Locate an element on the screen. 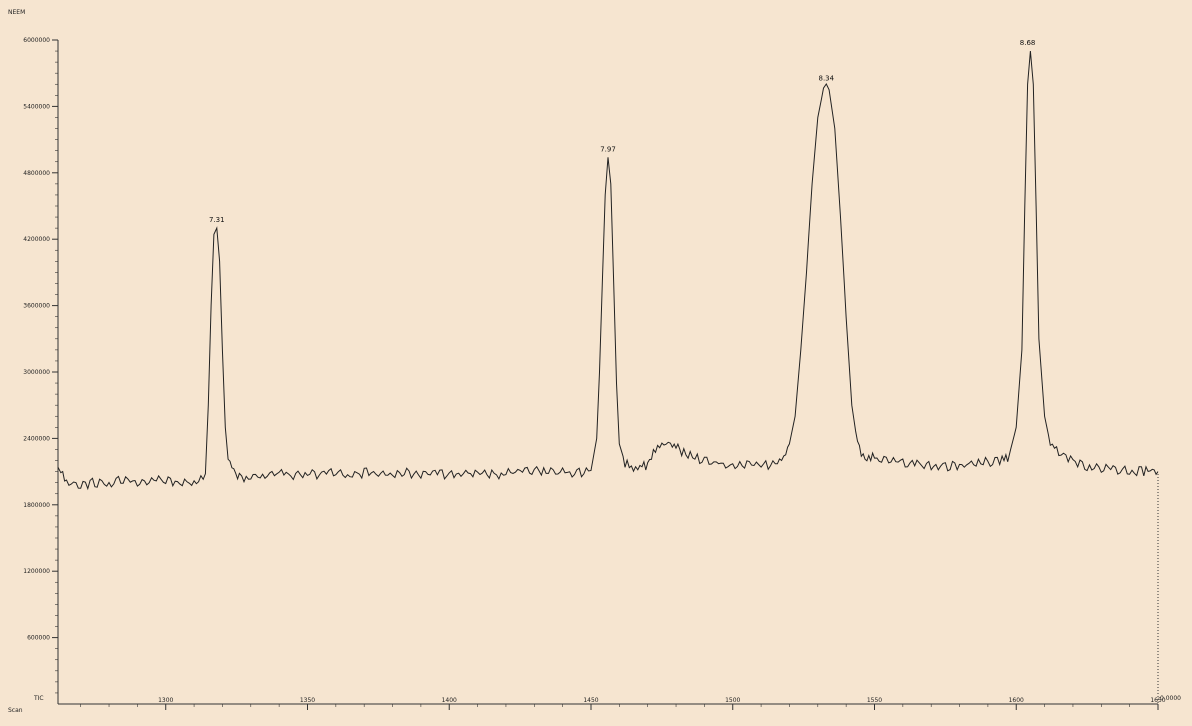  x-tick-label: 1450 is located at coordinates (590, 700).